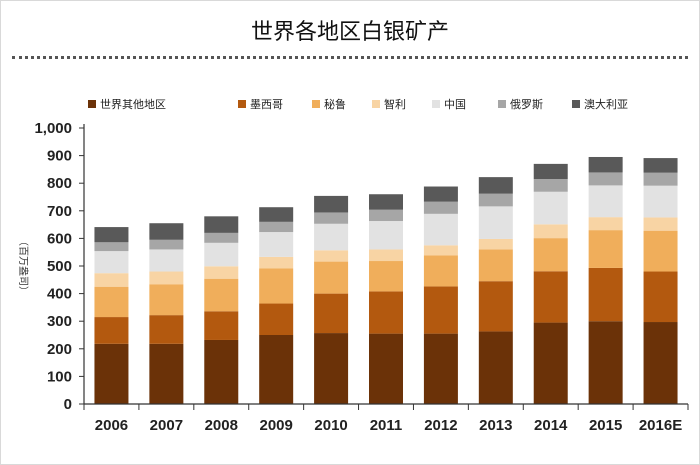 This screenshot has height=465, width=700. I want to click on legend-item: 秘鲁, so click(329, 104).